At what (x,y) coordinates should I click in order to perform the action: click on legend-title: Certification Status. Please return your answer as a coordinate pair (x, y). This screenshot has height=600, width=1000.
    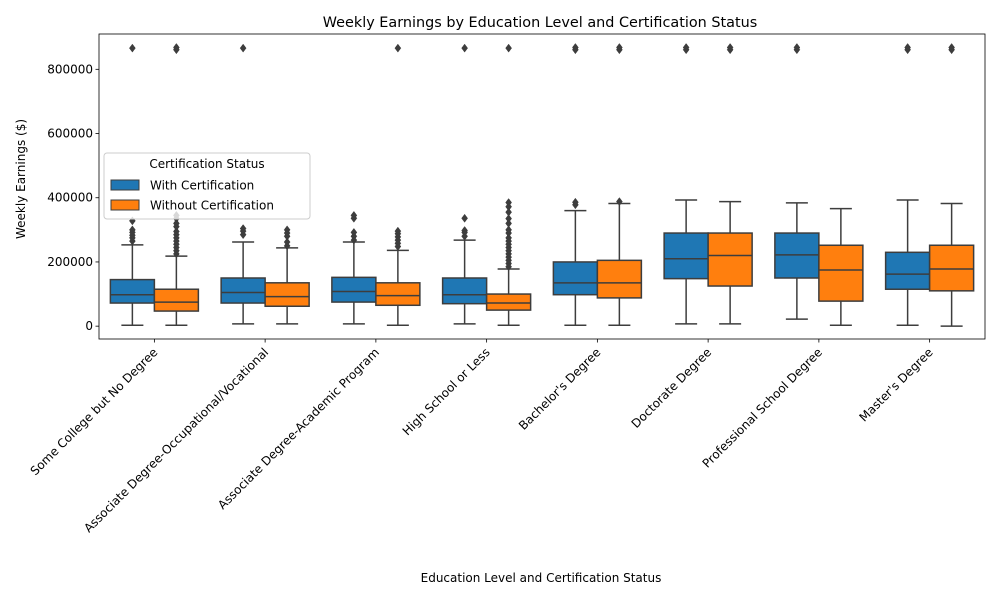
    Looking at the image, I should click on (206, 164).